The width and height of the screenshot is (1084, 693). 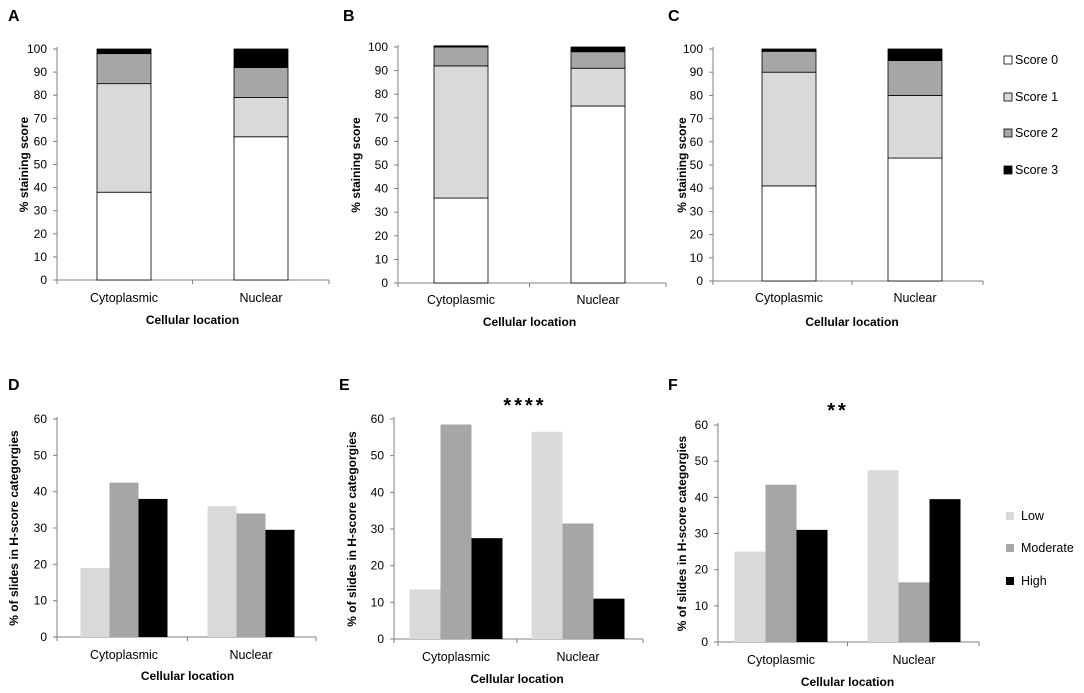 What do you see at coordinates (41, 188) in the screenshot?
I see `panel-a-ytick-label: 40` at bounding box center [41, 188].